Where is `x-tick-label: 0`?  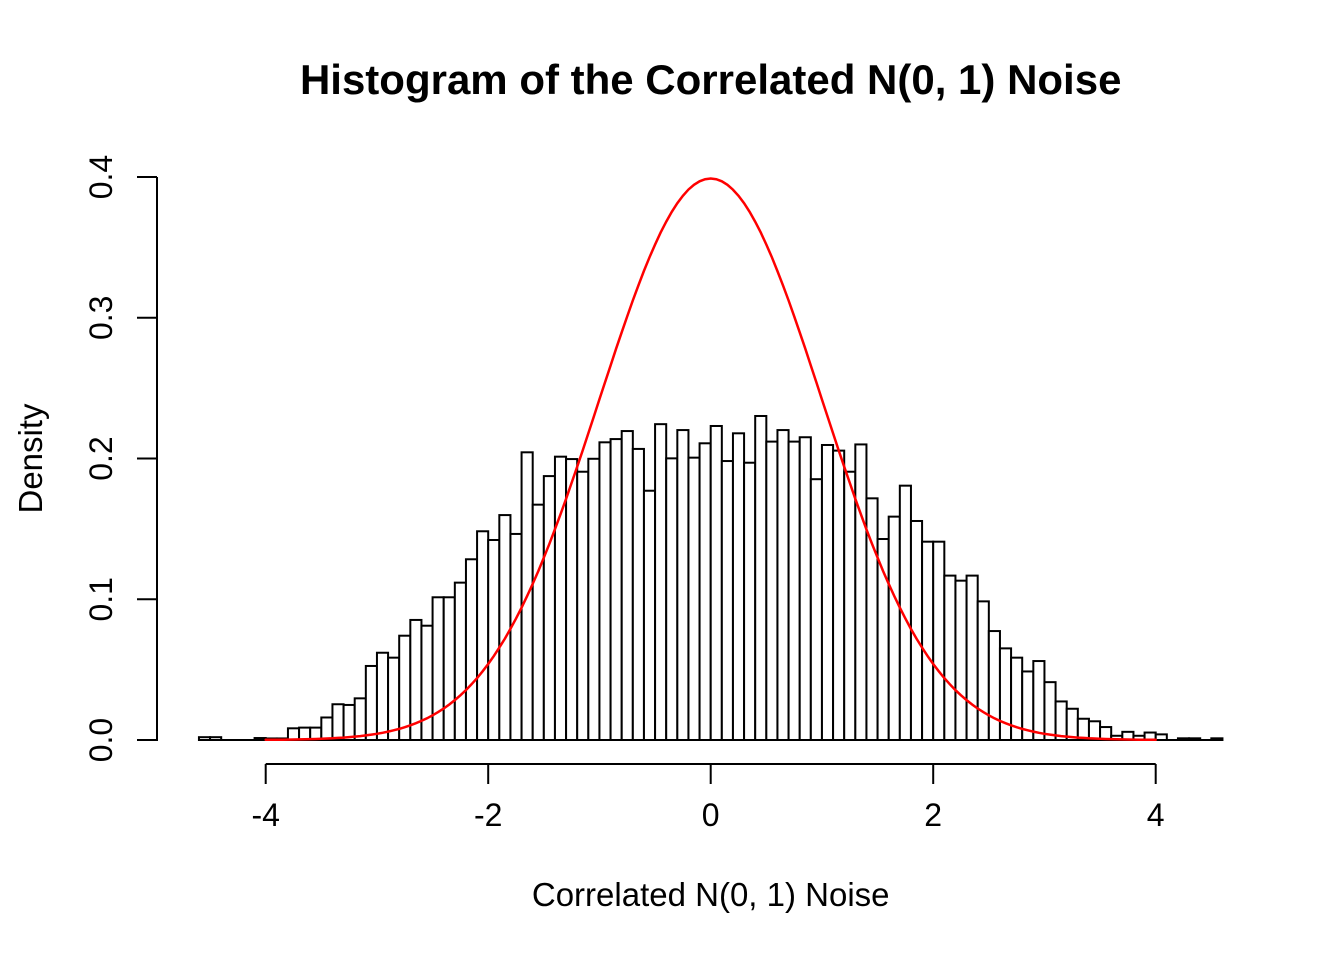
x-tick-label: 0 is located at coordinates (711, 815).